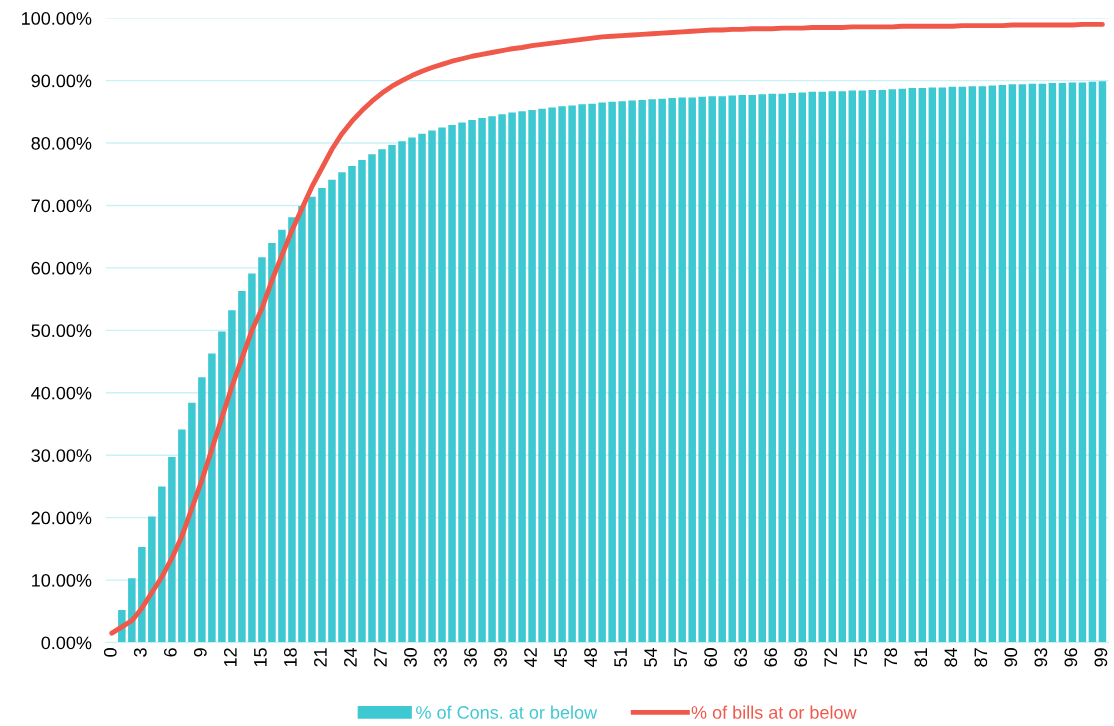 This screenshot has height=726, width=1114. Describe the element at coordinates (681, 657) in the screenshot. I see `x-tick-label: 57` at that location.